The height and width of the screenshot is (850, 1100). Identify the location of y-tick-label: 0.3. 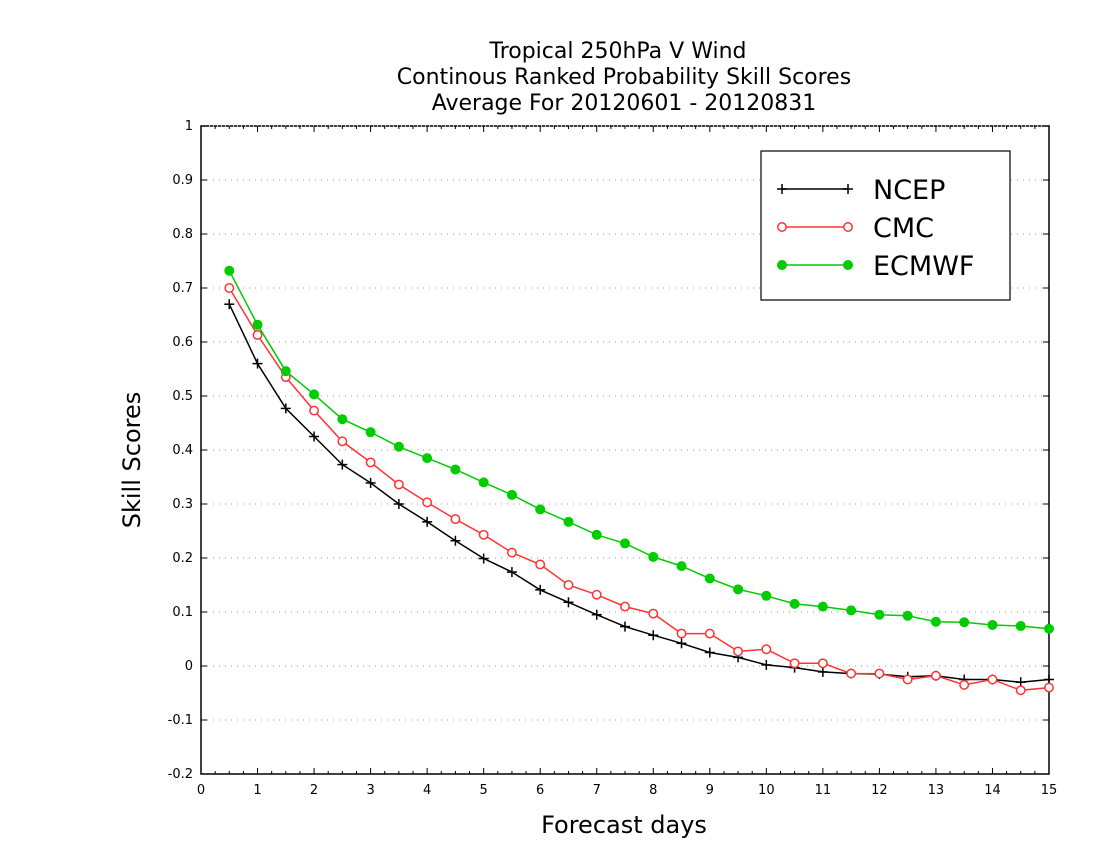
(182, 504).